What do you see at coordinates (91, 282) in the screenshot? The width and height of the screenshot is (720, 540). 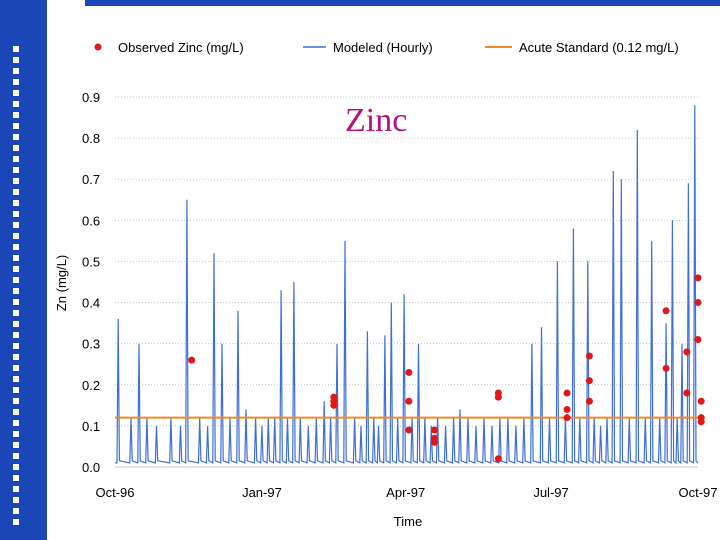 I see `y-tick-labels: 0.0 0.1 0.2 0.3 0.4 0.5 0.6 0.7 0.8 0.9` at bounding box center [91, 282].